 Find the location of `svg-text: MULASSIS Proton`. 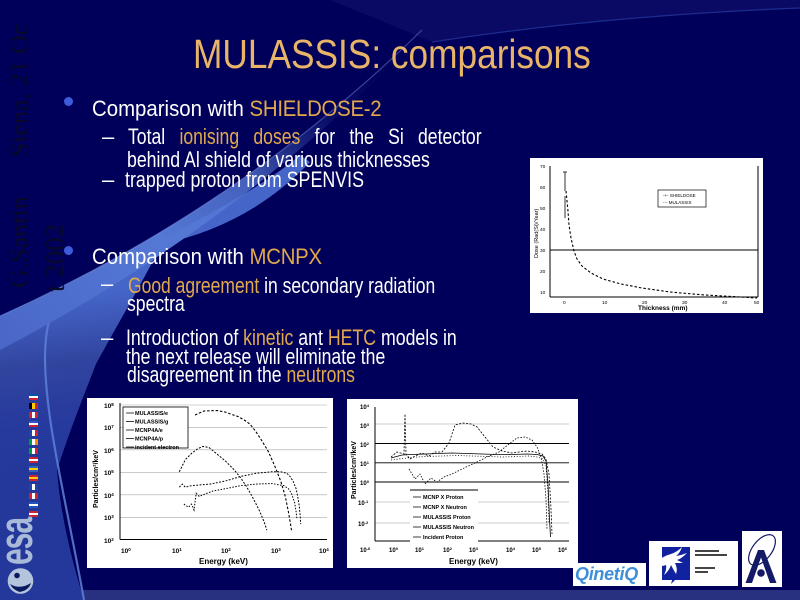

svg-text: MULASSIS Proton is located at coordinates (447, 518).